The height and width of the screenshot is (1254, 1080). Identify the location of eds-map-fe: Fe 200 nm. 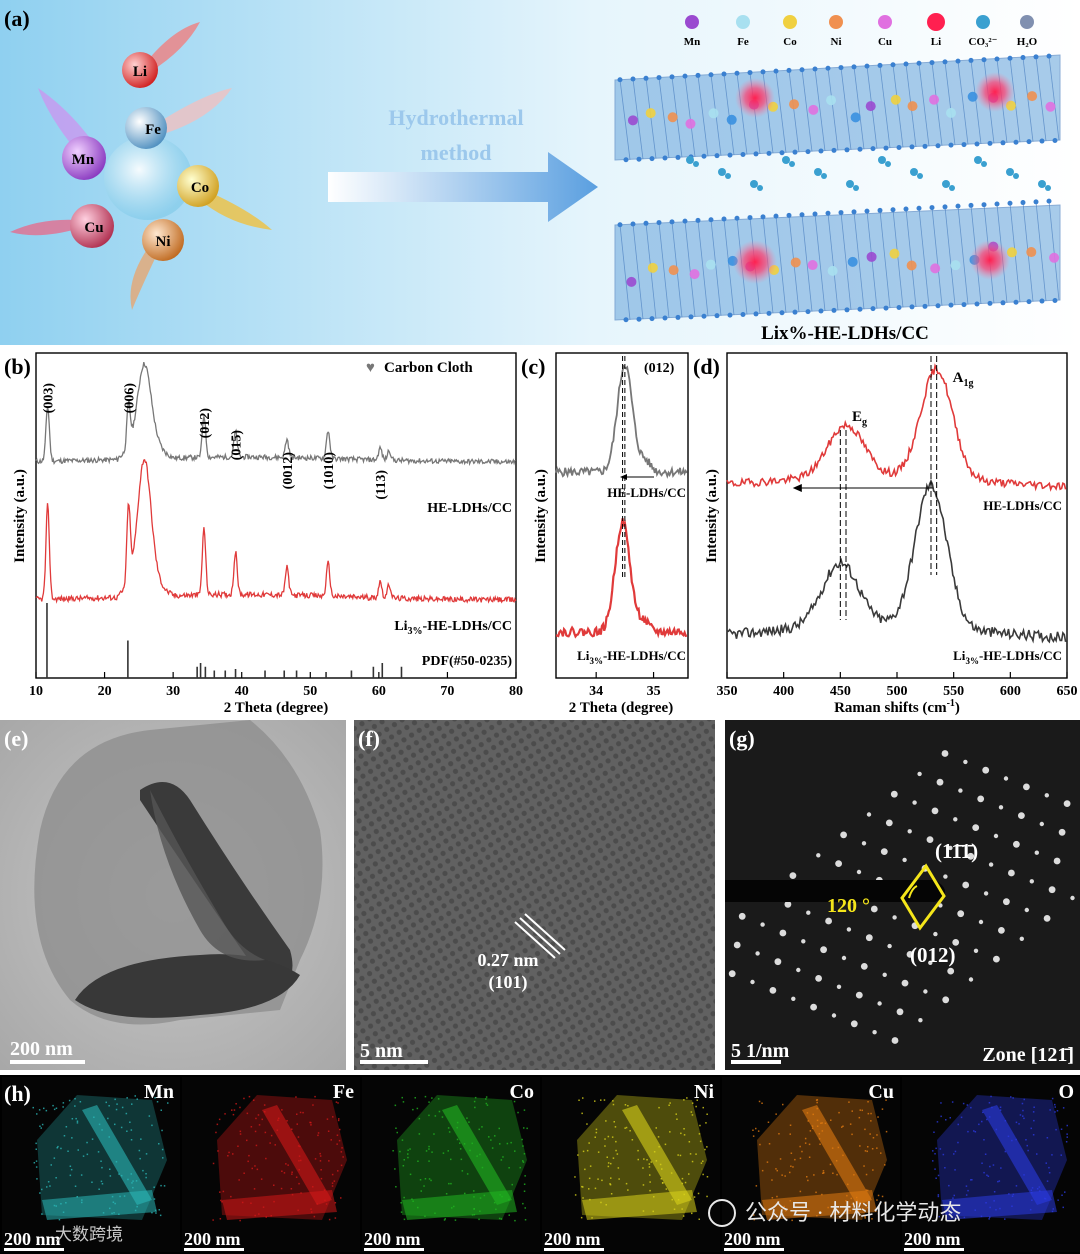
(271, 1164).